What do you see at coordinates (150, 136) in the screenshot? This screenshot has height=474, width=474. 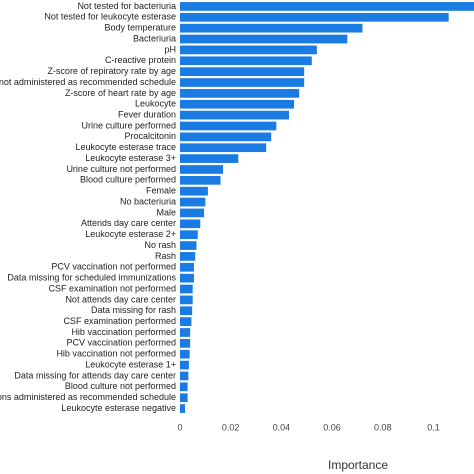 I see `y-tick-label: Procalcitonin` at bounding box center [150, 136].